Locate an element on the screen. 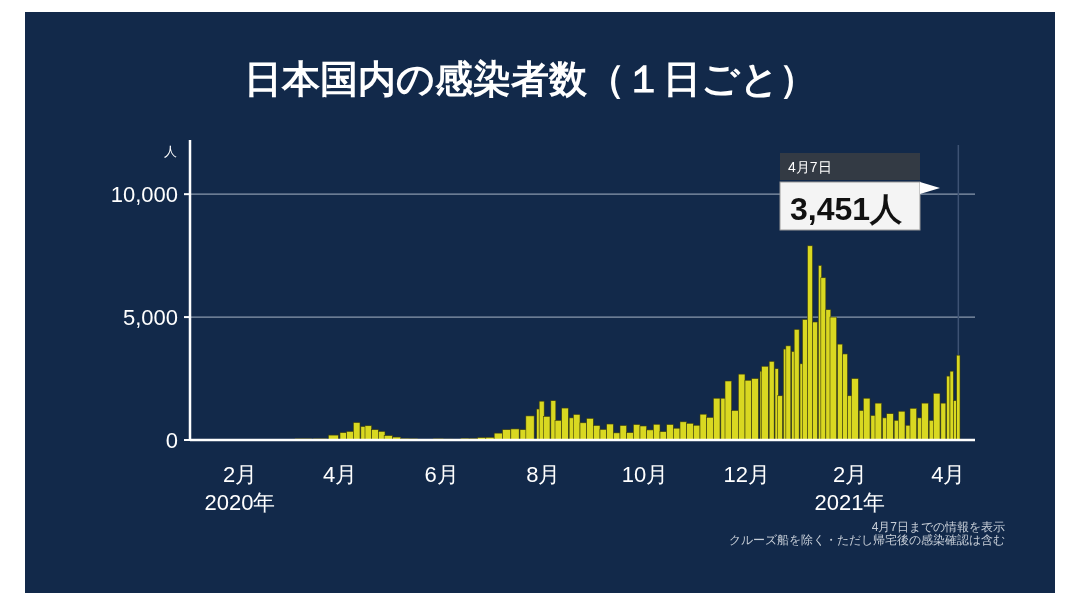  text: クルーズ船を除く・ただし帰宅後の感染確認は含む is located at coordinates (867, 540).